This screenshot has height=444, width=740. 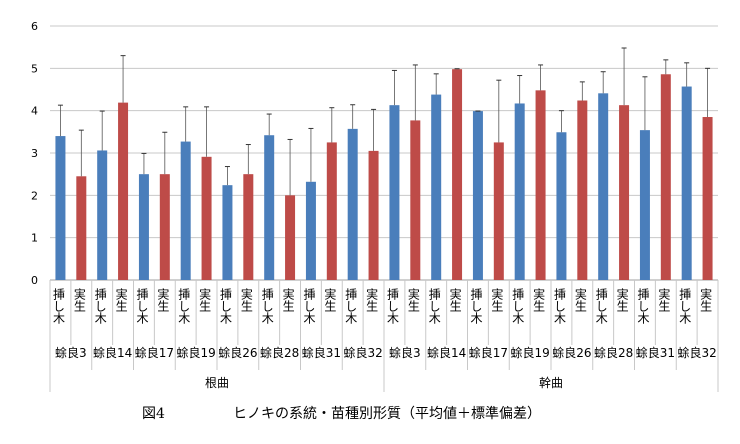 What do you see at coordinates (153, 414) in the screenshot?
I see `figure-number: 図4` at bounding box center [153, 414].